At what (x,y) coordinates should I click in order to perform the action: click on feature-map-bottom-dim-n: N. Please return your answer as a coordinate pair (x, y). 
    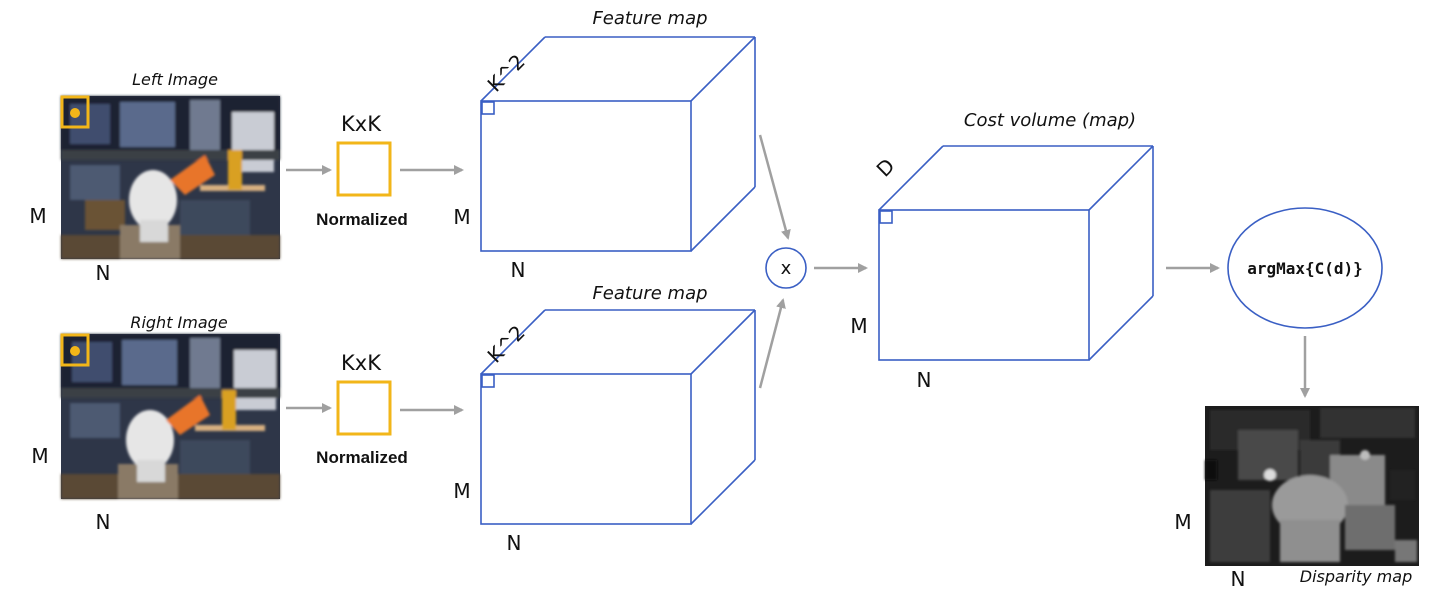
    Looking at the image, I should click on (514, 543).